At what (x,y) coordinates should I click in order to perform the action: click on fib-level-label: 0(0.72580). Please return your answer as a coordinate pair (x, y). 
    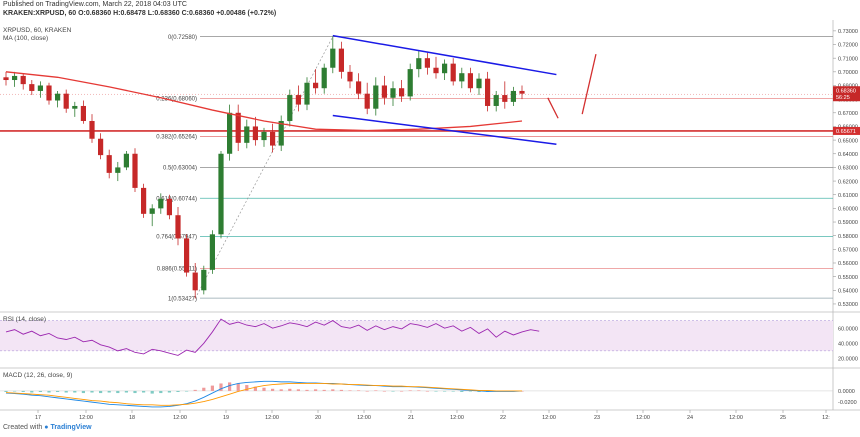
    Looking at the image, I should click on (182, 38).